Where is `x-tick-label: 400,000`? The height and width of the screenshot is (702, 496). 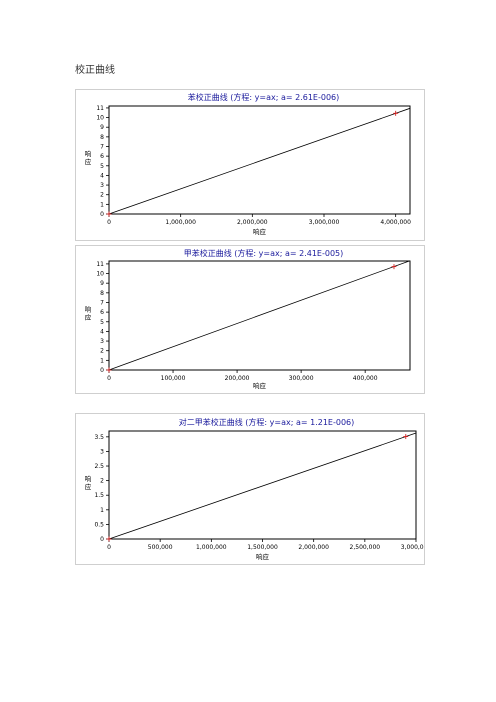 x-tick-label: 400,000 is located at coordinates (365, 378).